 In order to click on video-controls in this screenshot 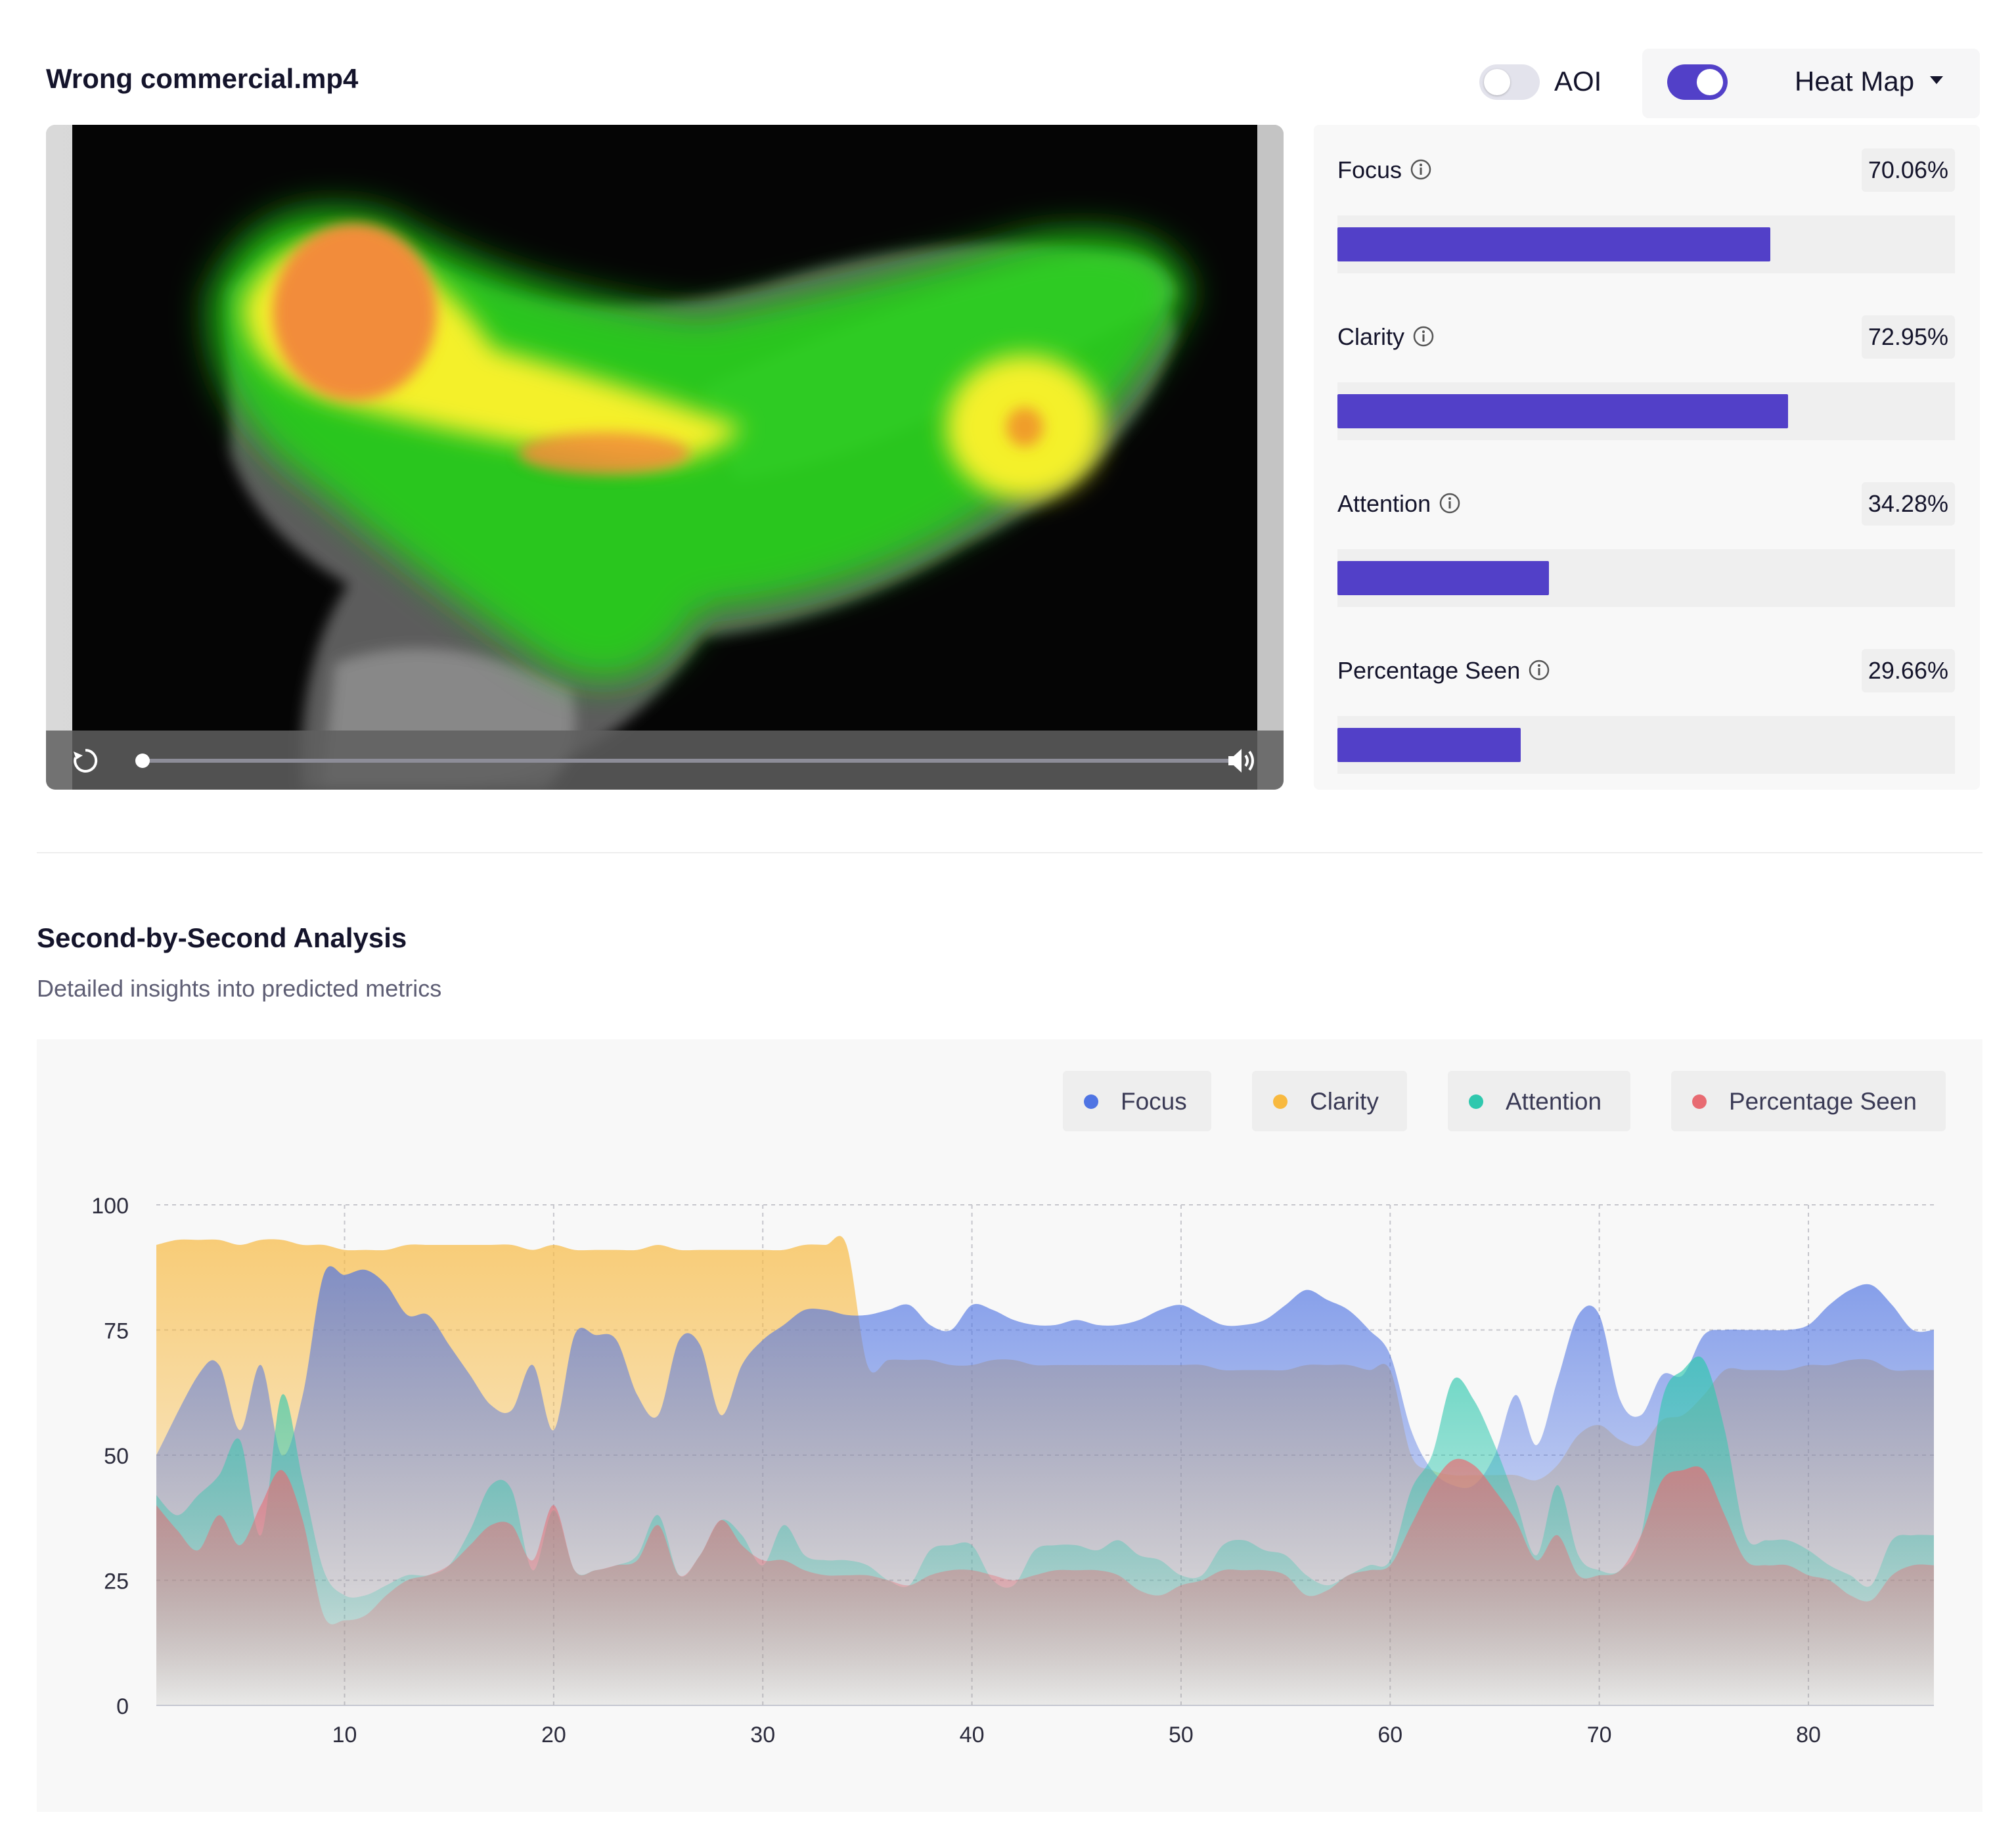, I will do `click(665, 760)`.